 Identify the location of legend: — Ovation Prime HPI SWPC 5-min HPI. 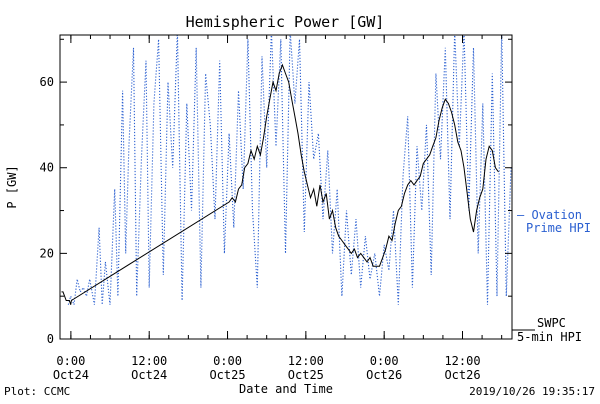
(551, 276).